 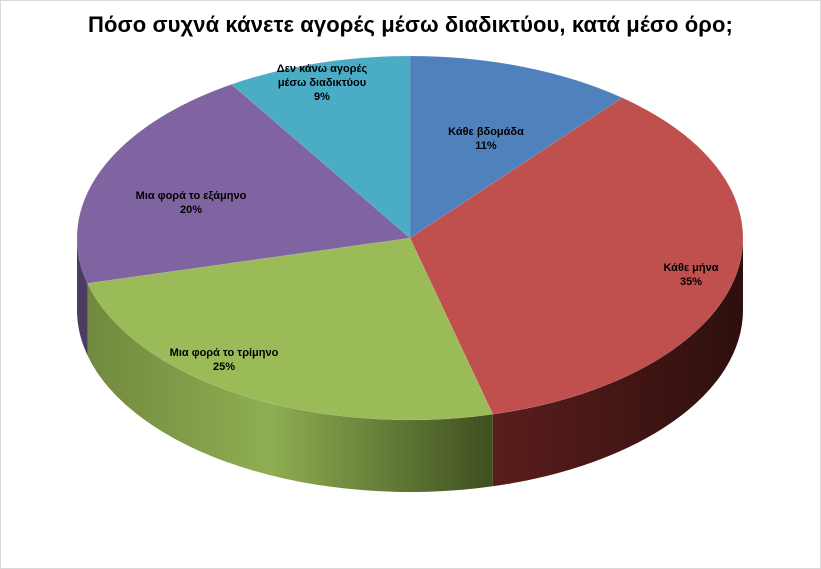 I want to click on slice-3-label: Μια φορά το τρίμηνο 25%, so click(x=224, y=360).